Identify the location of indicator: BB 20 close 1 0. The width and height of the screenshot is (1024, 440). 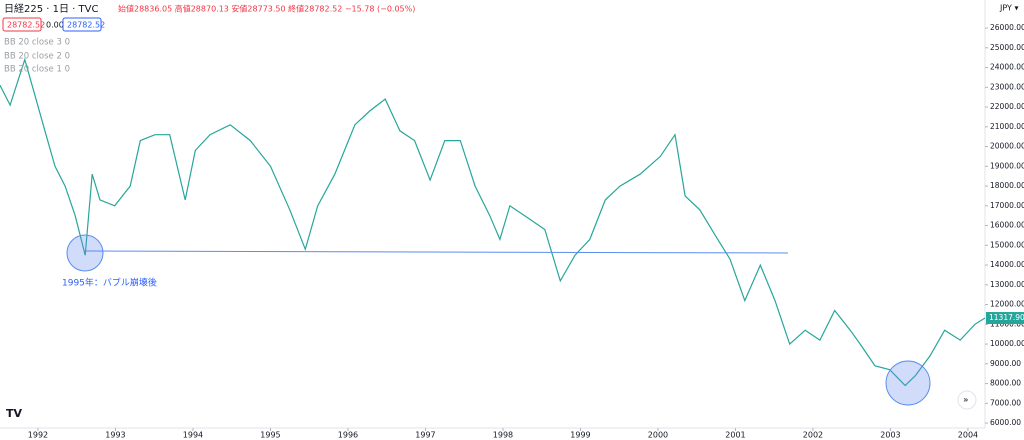
(37, 70).